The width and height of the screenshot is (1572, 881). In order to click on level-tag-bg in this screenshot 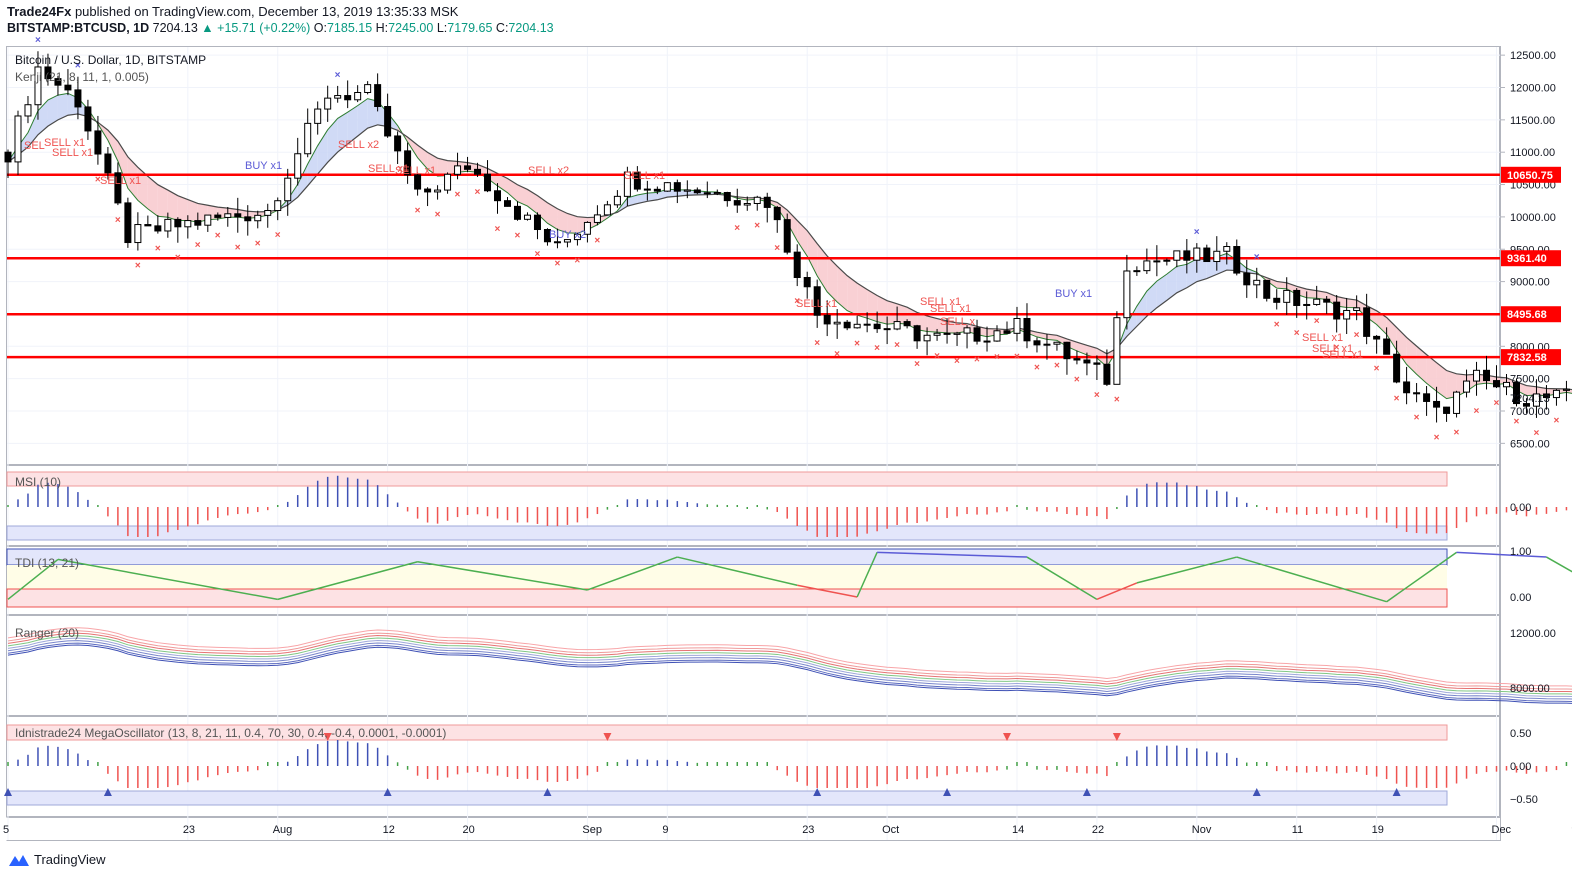, I will do `click(1531, 258)`.